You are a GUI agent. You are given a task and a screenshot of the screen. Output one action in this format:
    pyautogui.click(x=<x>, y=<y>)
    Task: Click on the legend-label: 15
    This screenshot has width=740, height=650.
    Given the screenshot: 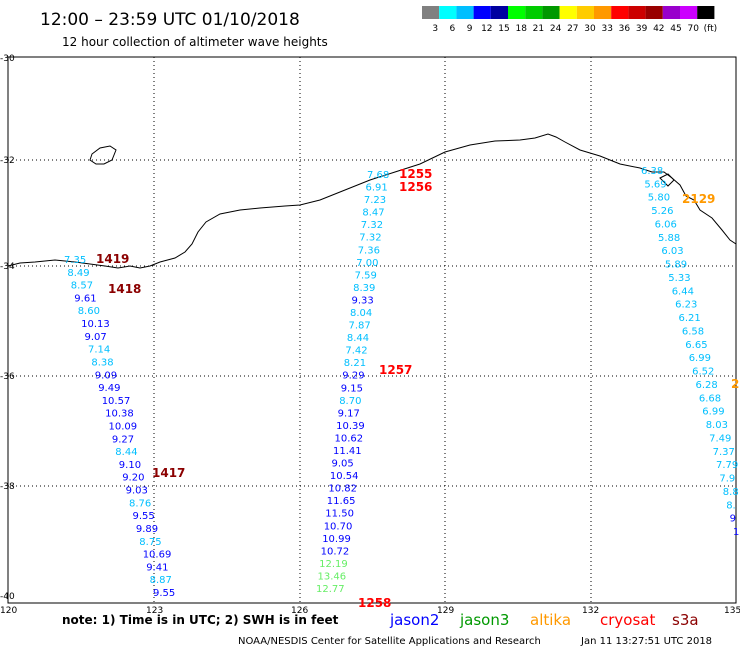 What is the action you would take?
    pyautogui.click(x=503, y=29)
    